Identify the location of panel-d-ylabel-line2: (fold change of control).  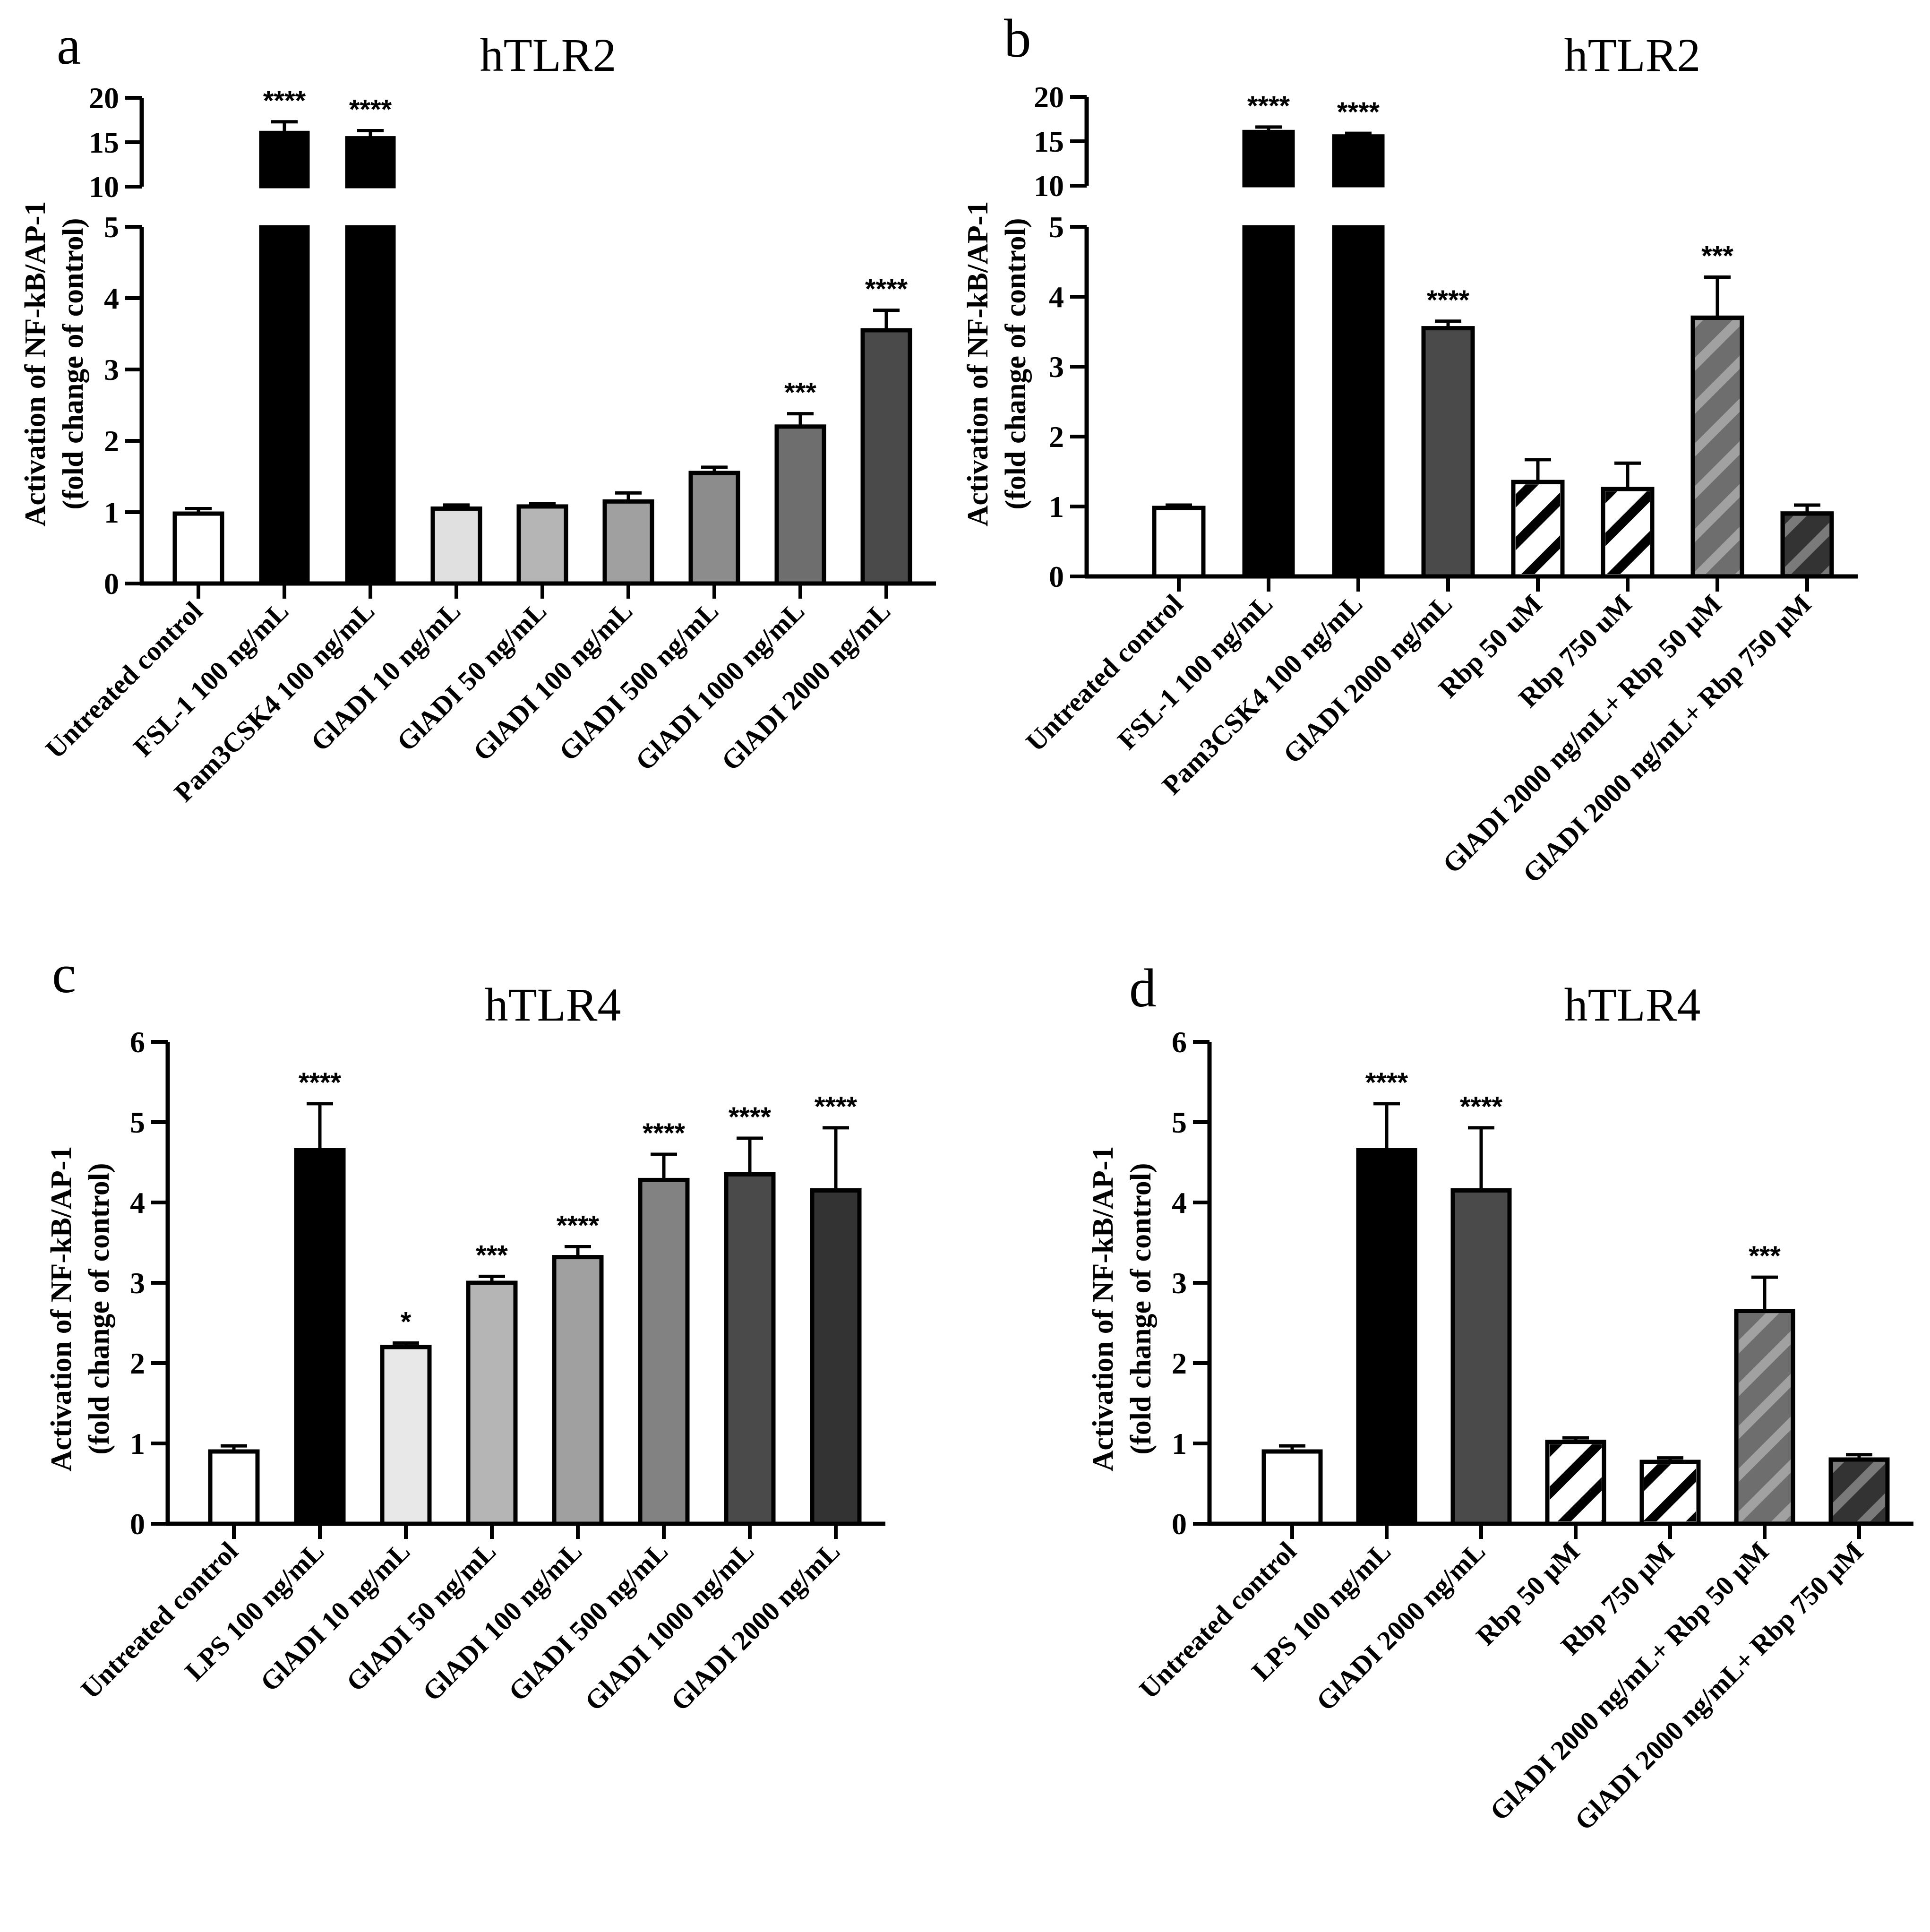
(1141, 1308).